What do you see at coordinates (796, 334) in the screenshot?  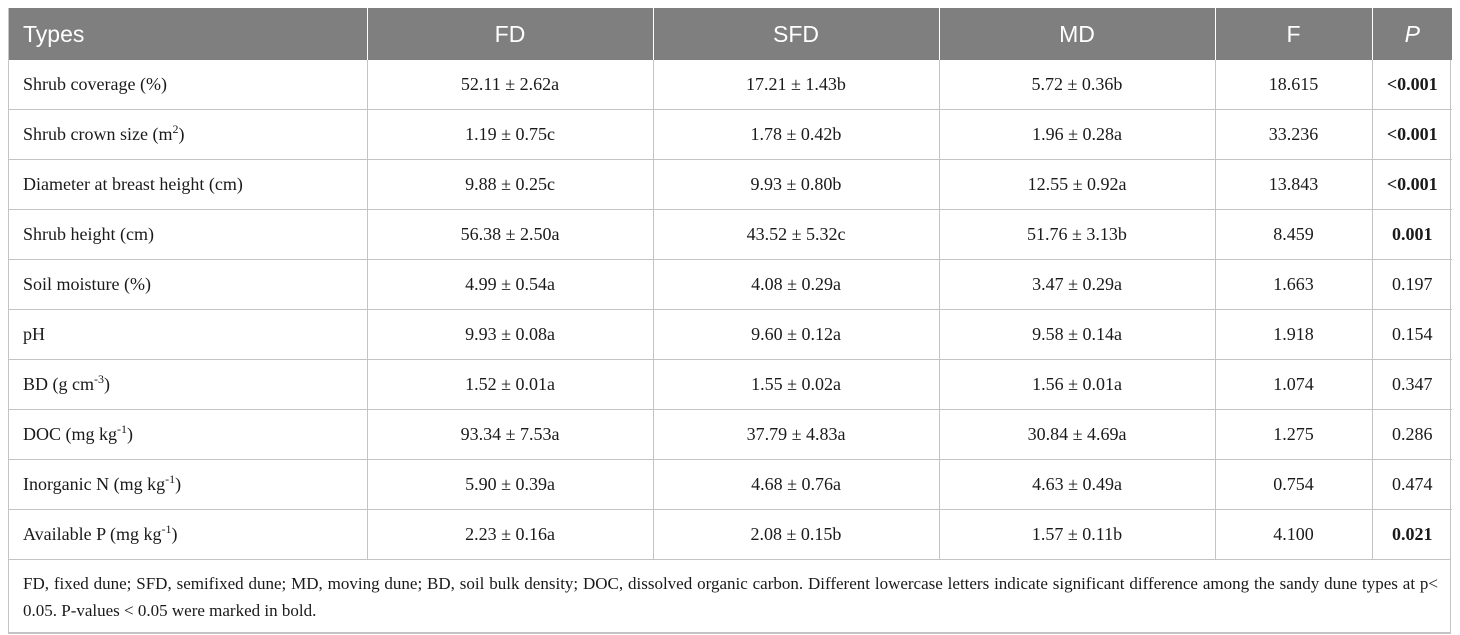 I see `cell-sfd: 9.60 ± 0.12a` at bounding box center [796, 334].